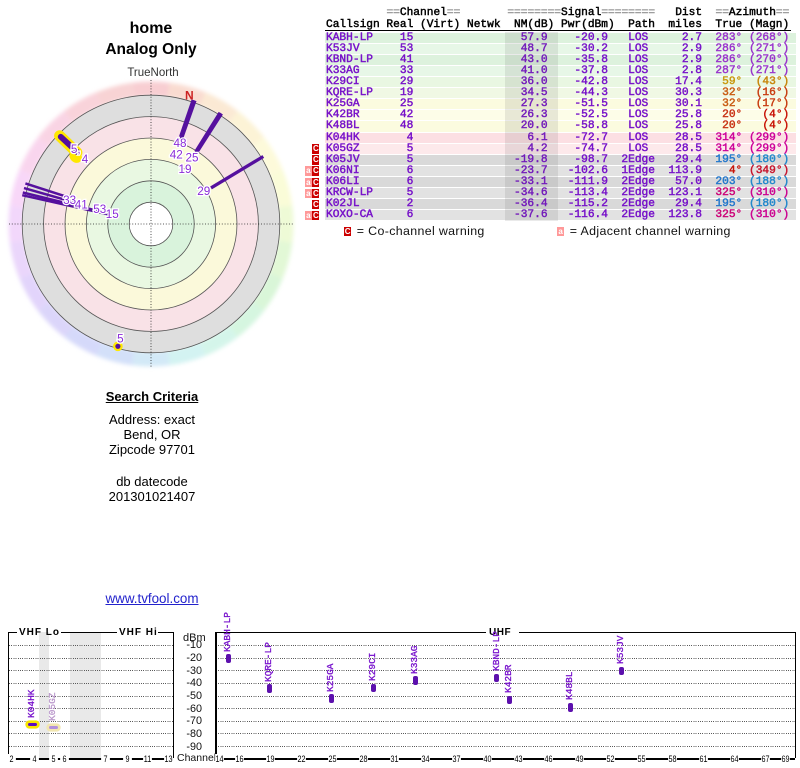 This screenshot has width=800, height=768. What do you see at coordinates (189, 96) in the screenshot?
I see `svg-text: N` at bounding box center [189, 96].